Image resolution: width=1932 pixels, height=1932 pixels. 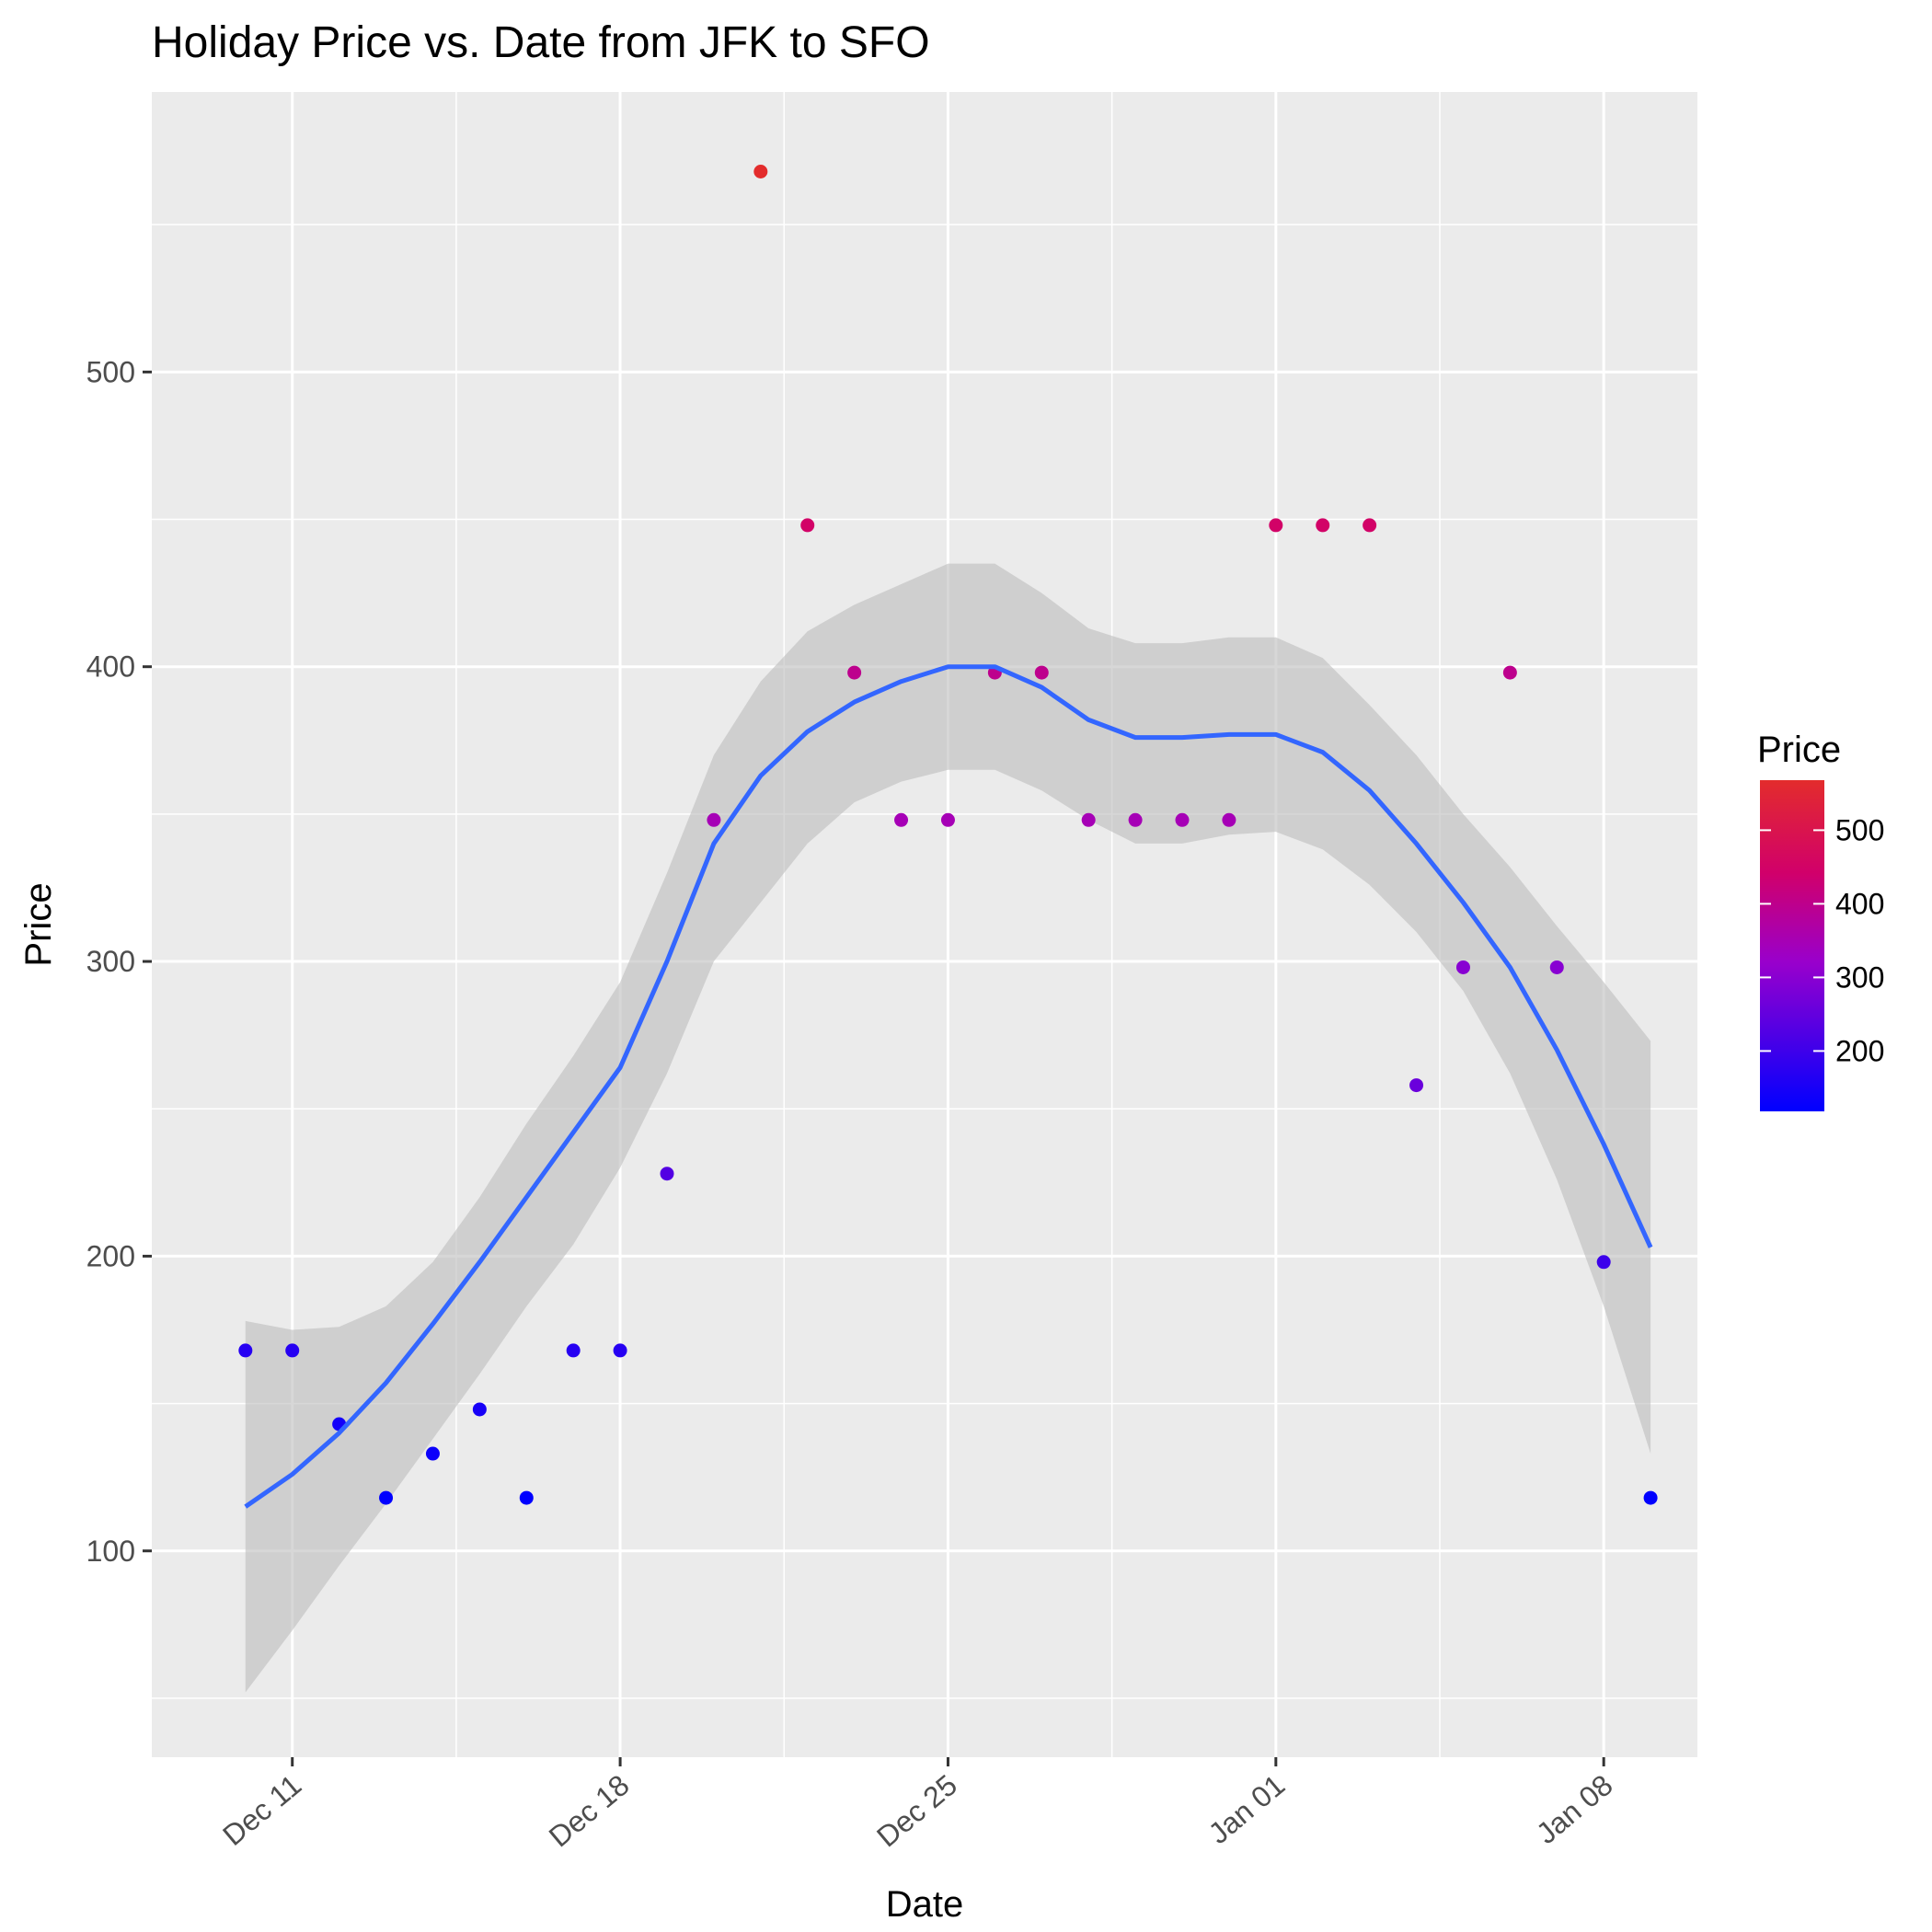 What do you see at coordinates (110, 1551) in the screenshot?
I see `y-tick-label: 100` at bounding box center [110, 1551].